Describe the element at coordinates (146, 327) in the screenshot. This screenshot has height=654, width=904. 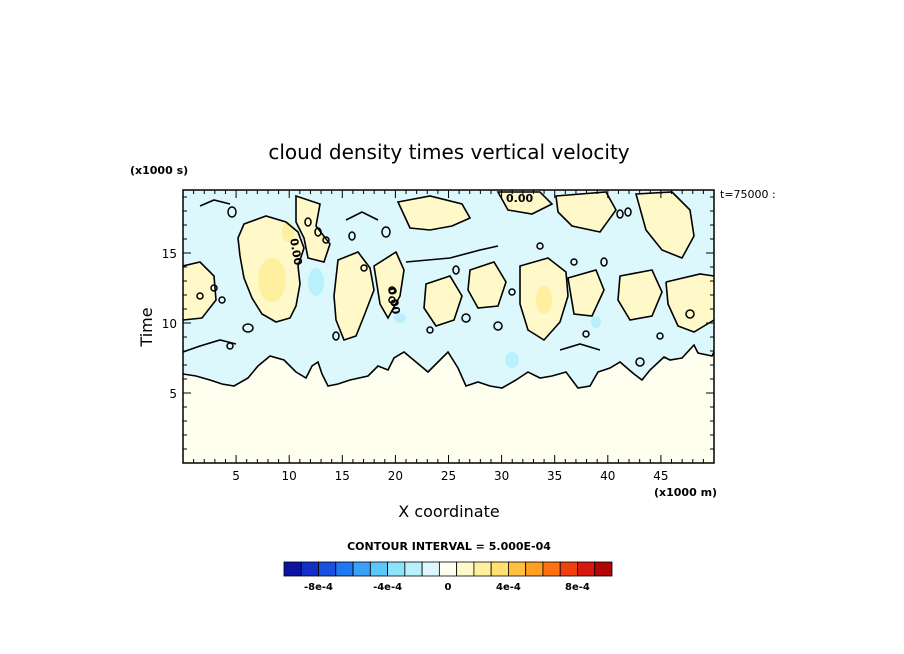
I see `y-axis-label: Time` at that location.